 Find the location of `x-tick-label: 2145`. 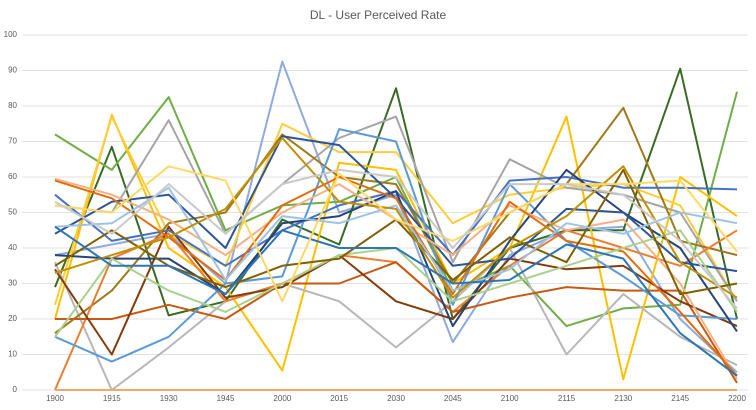

x-tick-label: 2145 is located at coordinates (680, 398).